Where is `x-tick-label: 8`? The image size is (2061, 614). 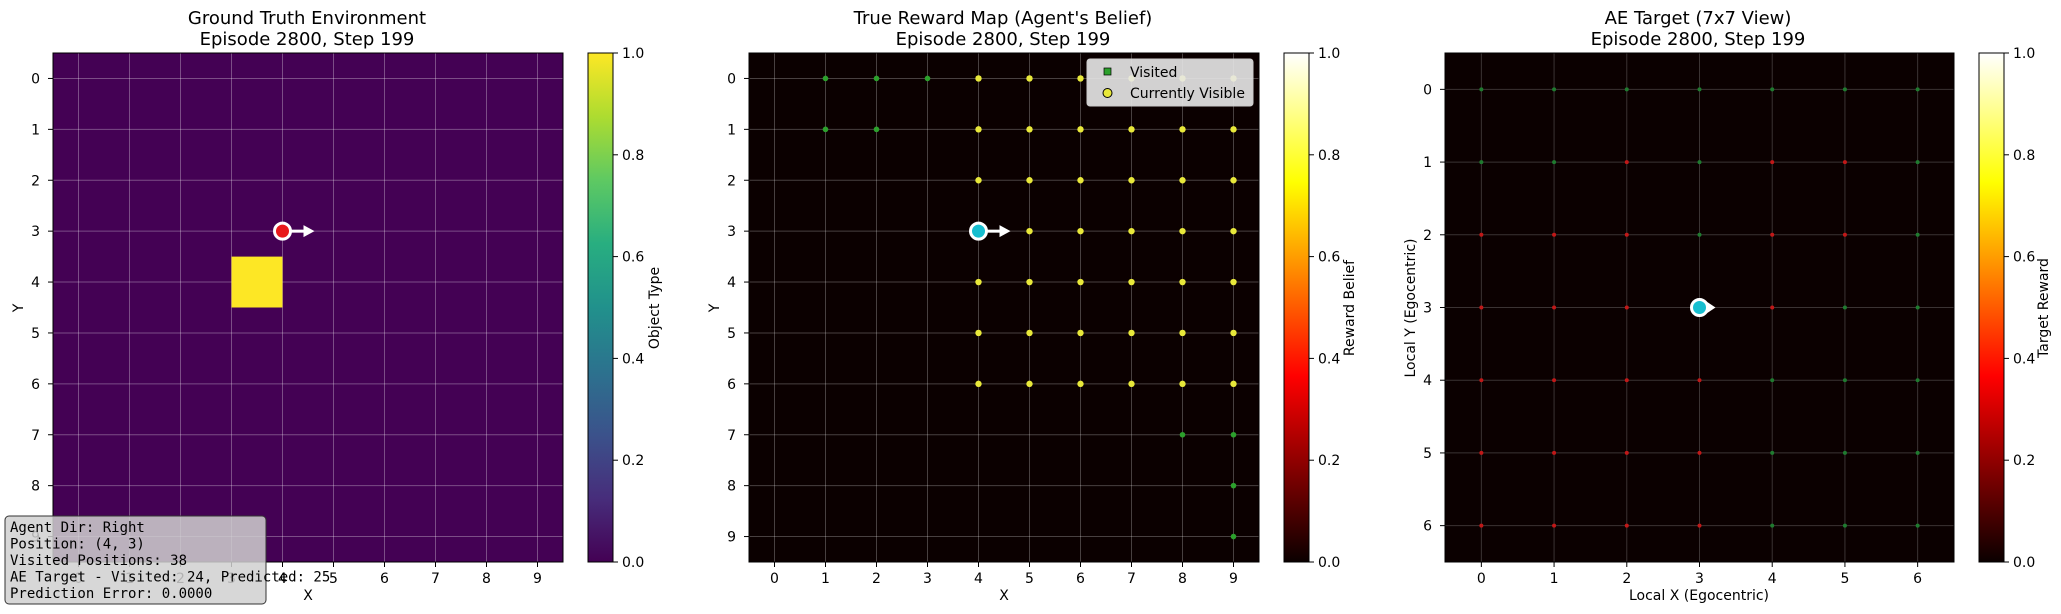
x-tick-label: 8 is located at coordinates (1182, 579).